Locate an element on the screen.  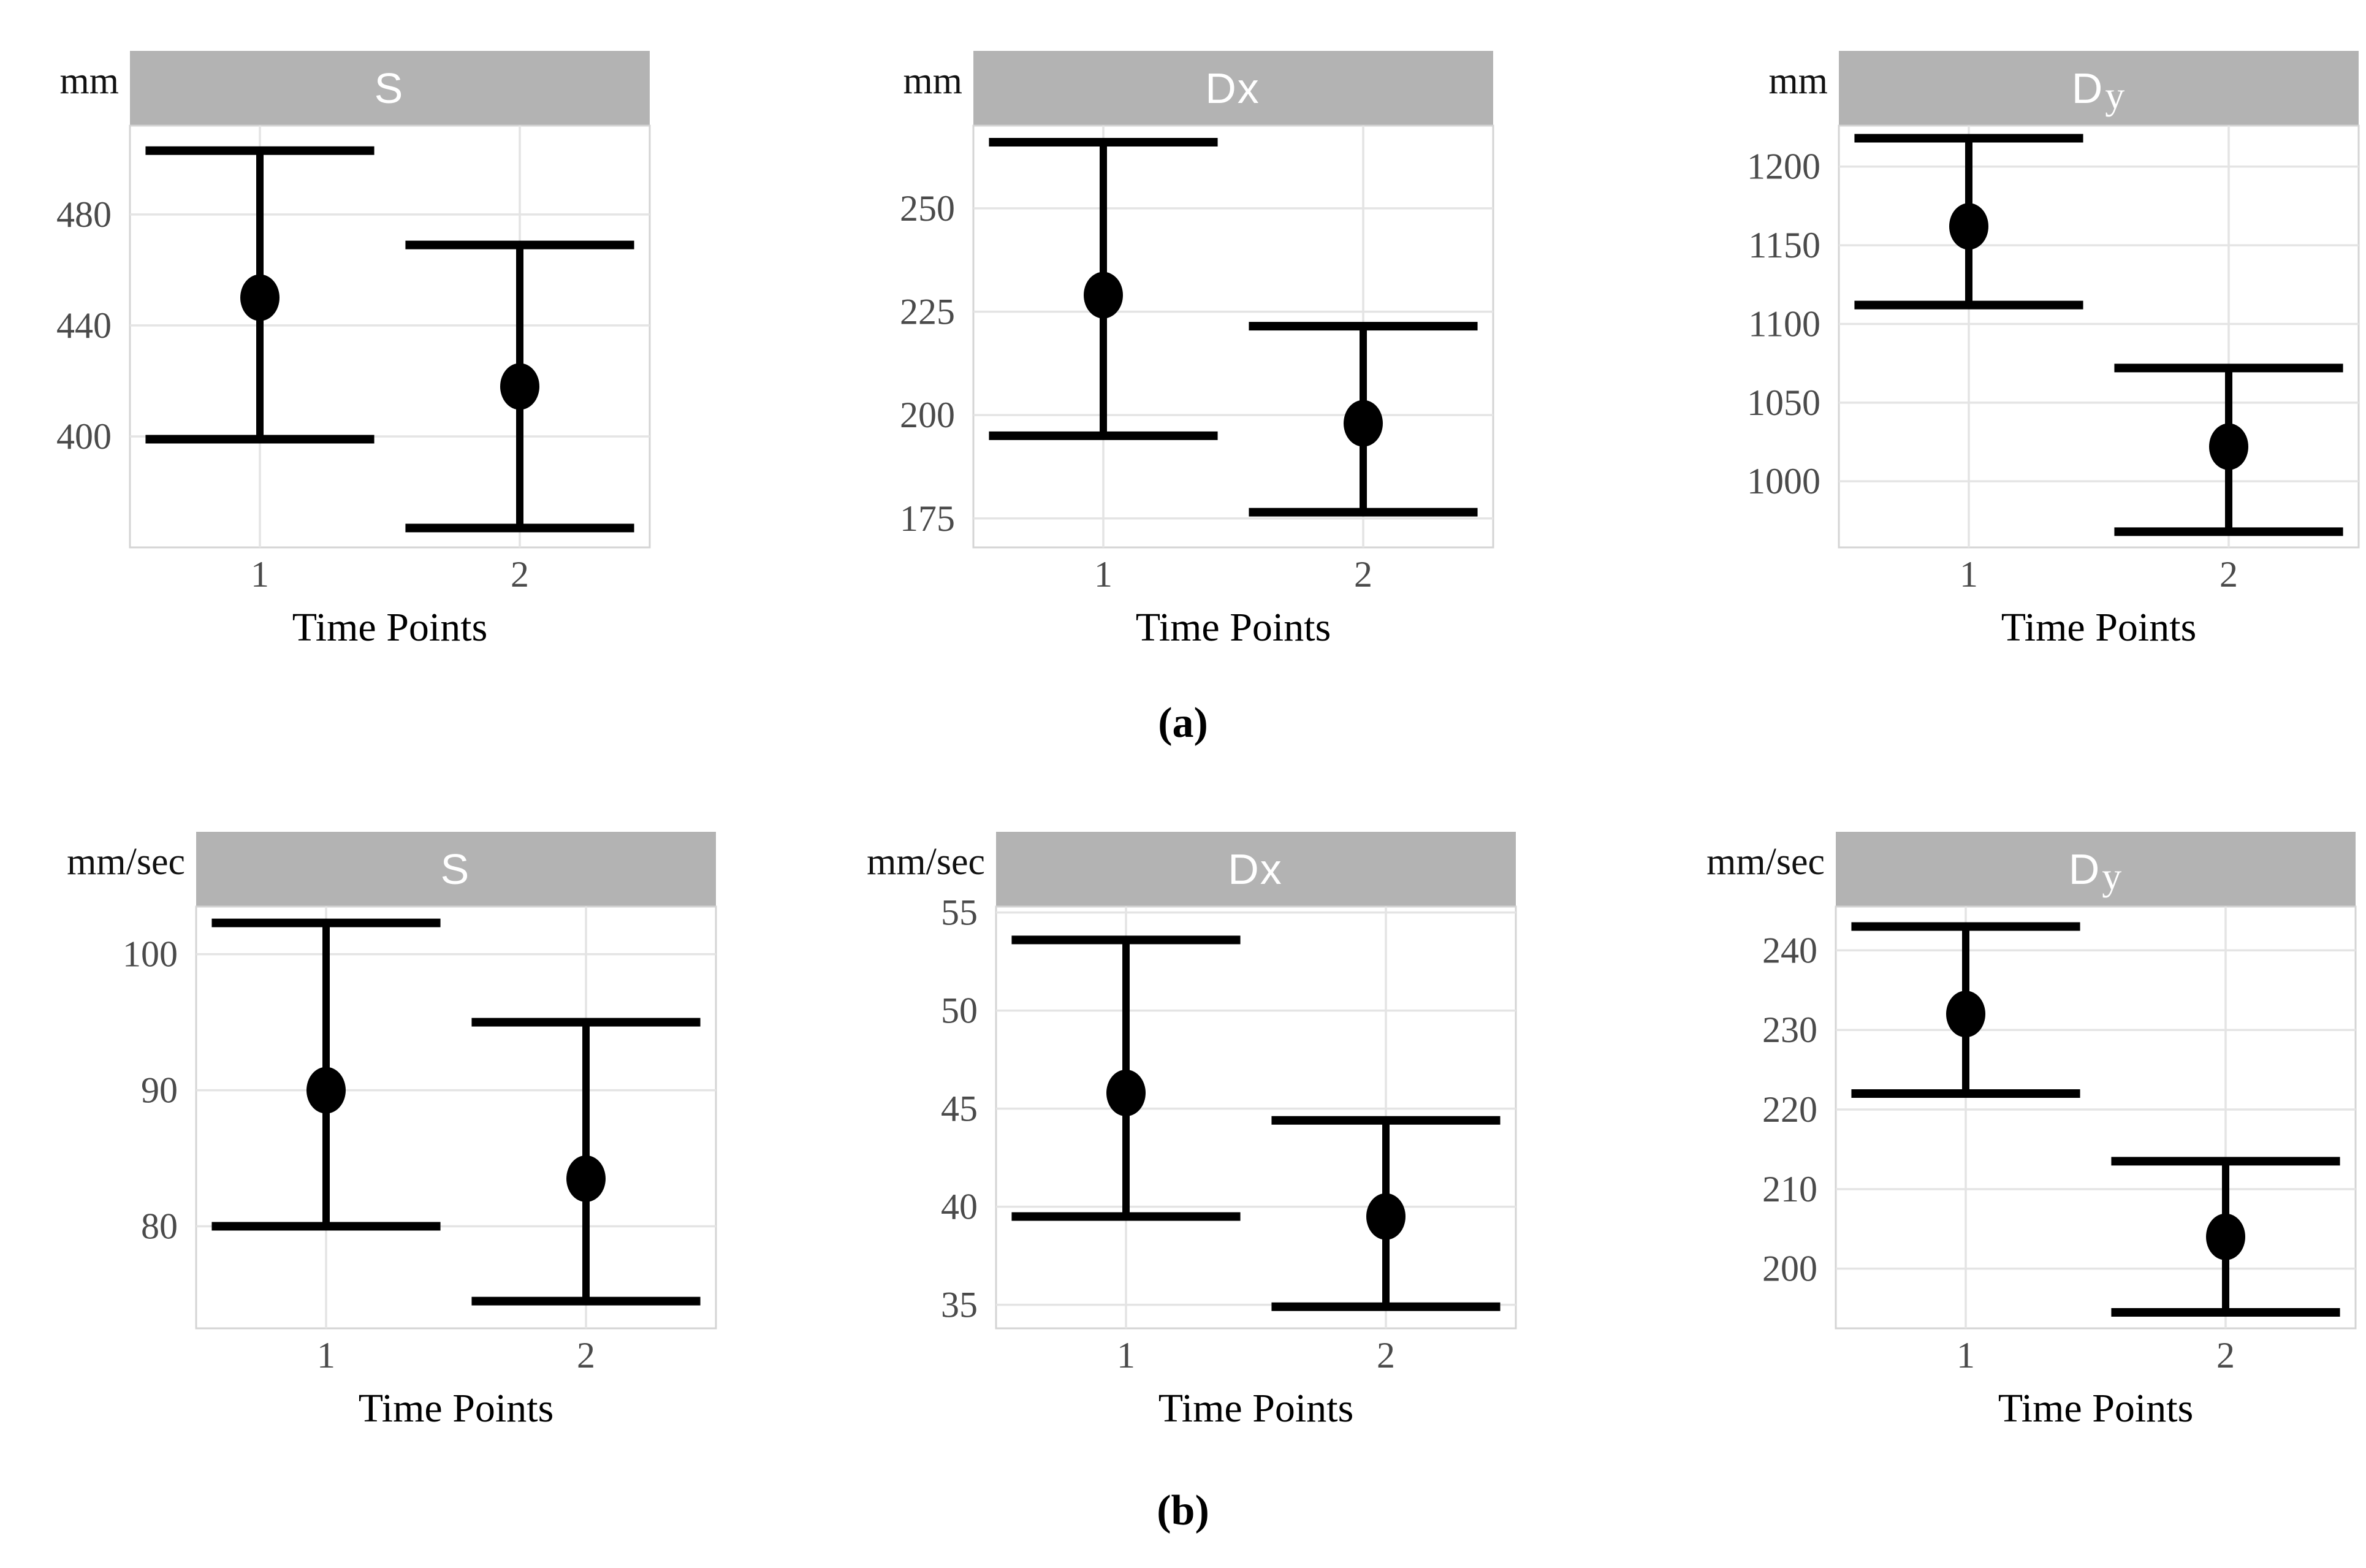
panel-b-s: mm/sec S 80 90 100 1 2 Time Points is located at coordinates (392, 1132).